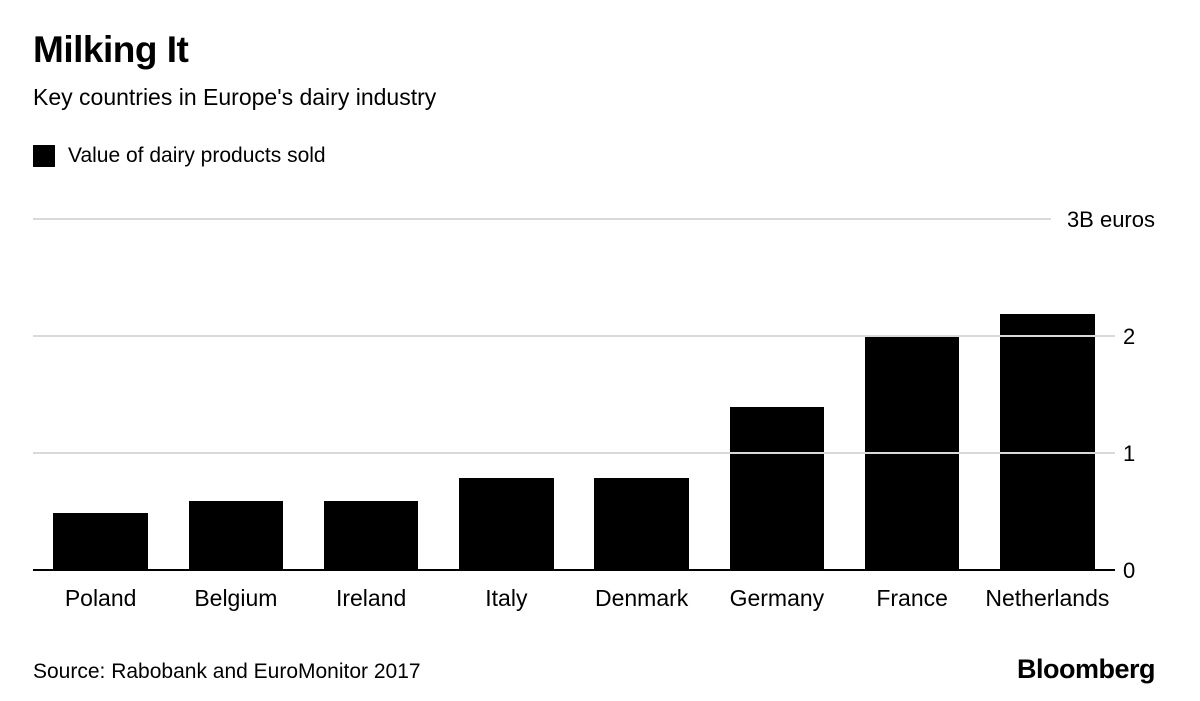  Describe the element at coordinates (912, 598) in the screenshot. I see `x-axis-label-france: France` at that location.